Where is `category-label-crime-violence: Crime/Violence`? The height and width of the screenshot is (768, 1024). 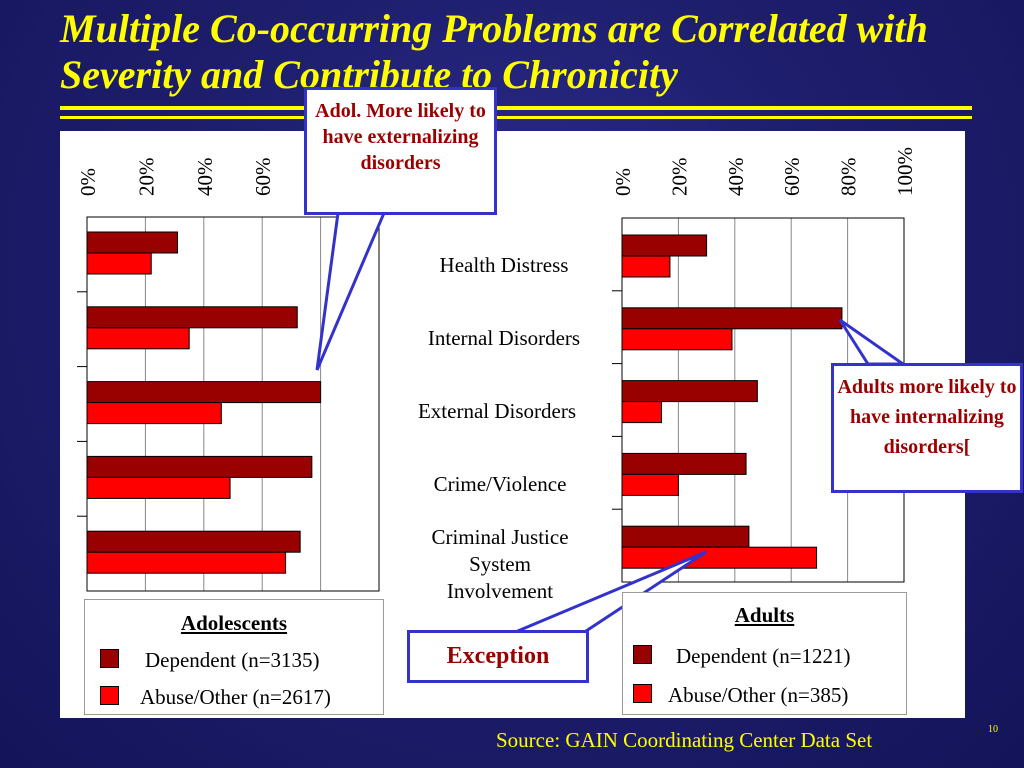 category-label-crime-violence: Crime/Violence is located at coordinates (500, 484).